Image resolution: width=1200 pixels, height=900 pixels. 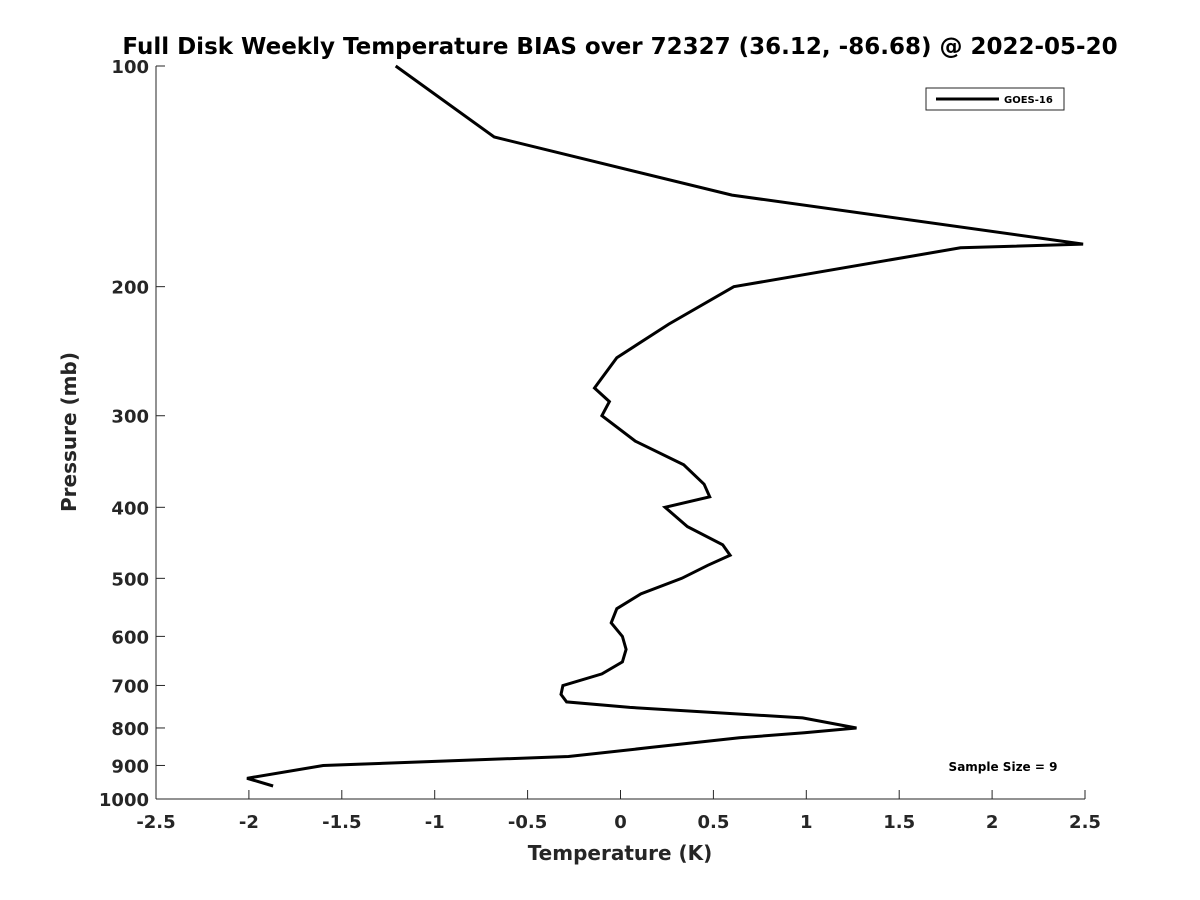 What do you see at coordinates (130, 508) in the screenshot?
I see `y-tick-label: 400` at bounding box center [130, 508].